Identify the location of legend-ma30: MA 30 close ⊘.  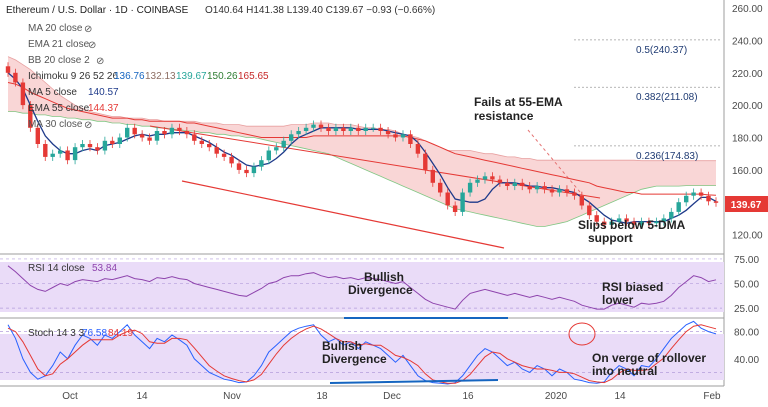
(60, 125).